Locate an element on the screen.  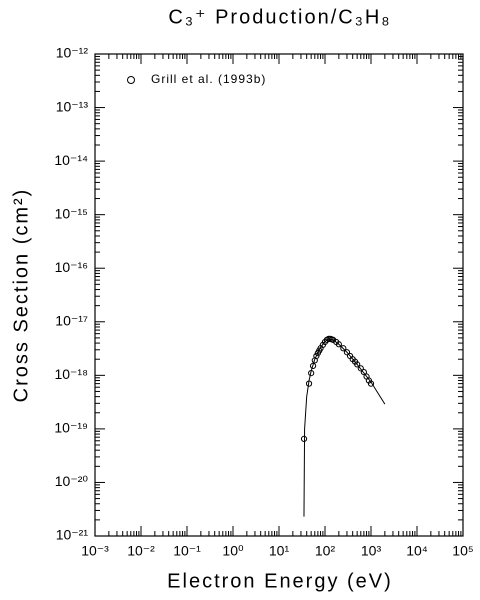
x-axis-label: Electron Energy (eV) is located at coordinates (280, 581).